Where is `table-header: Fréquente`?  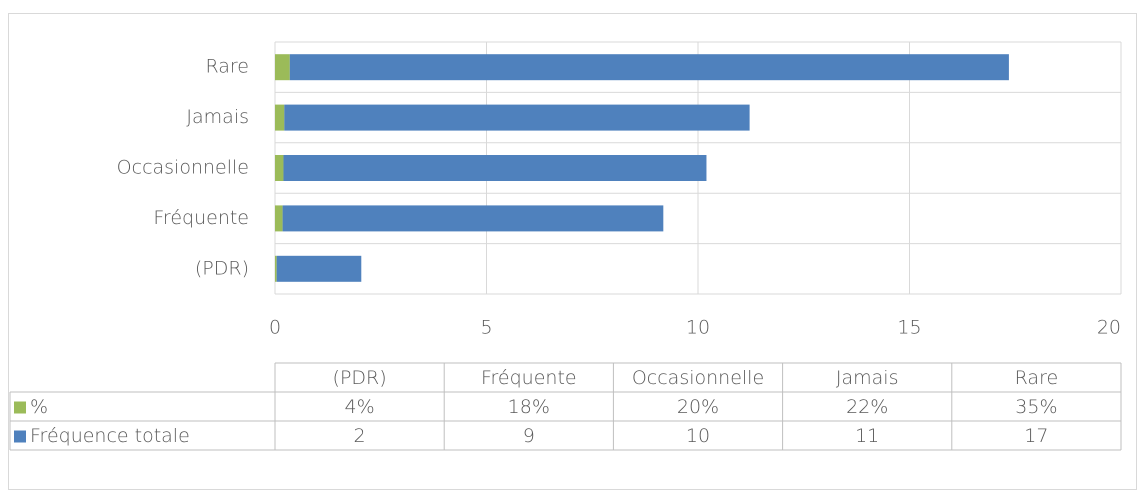
table-header: Fréquente is located at coordinates (529, 378).